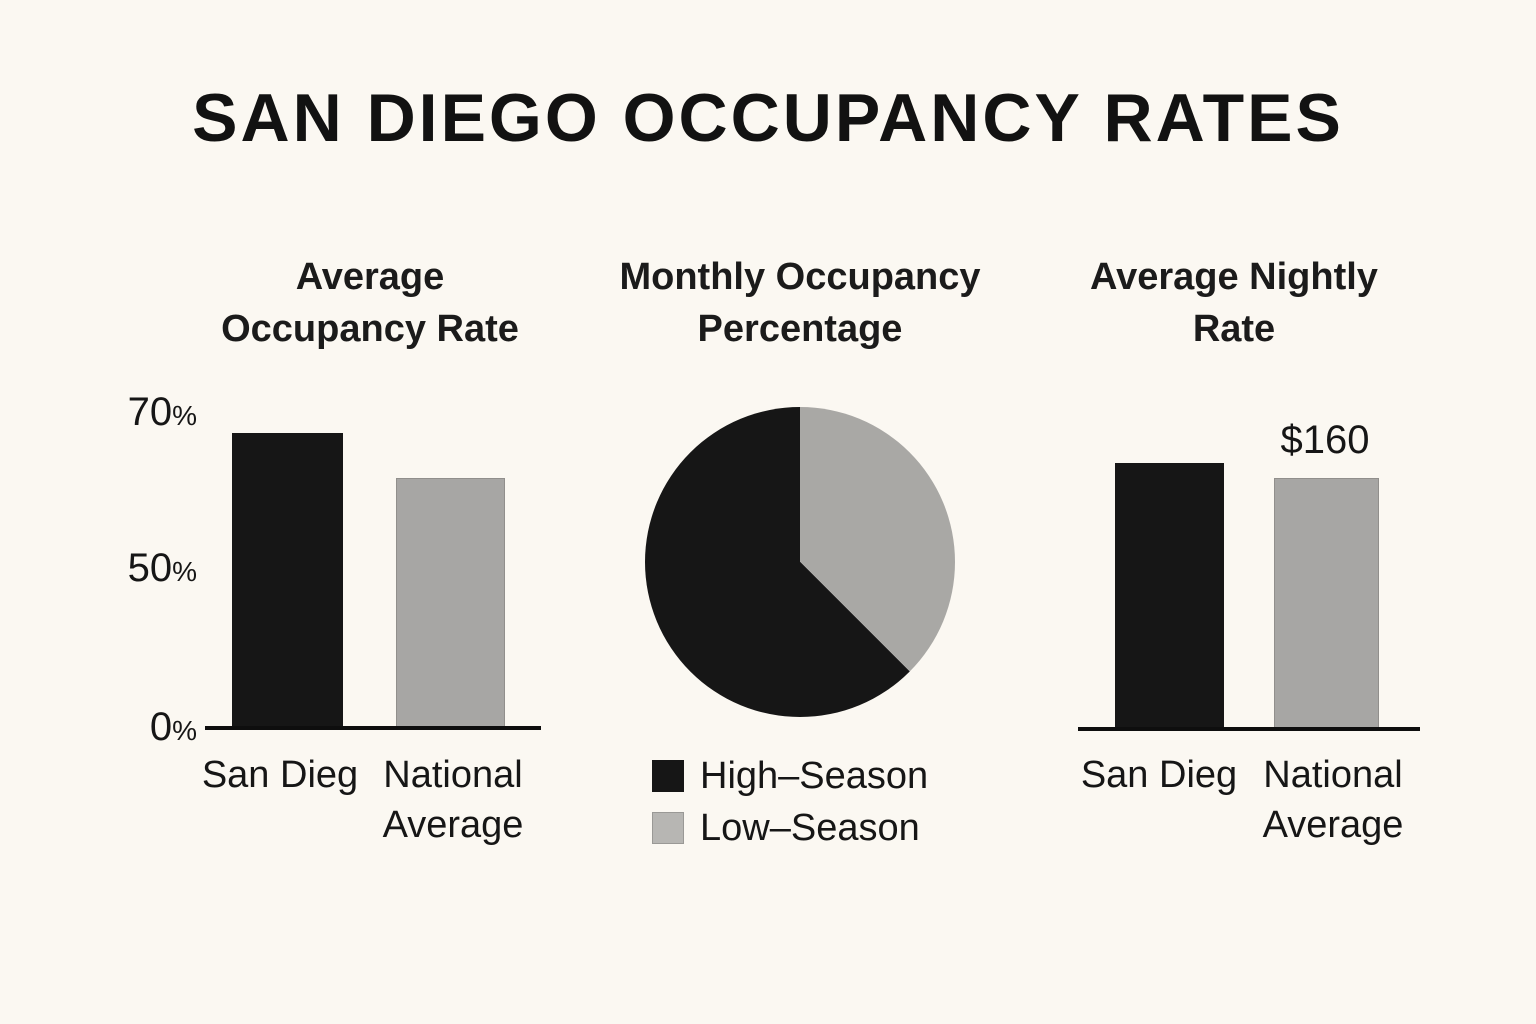 Image resolution: width=1536 pixels, height=1024 pixels. Describe the element at coordinates (1326, 603) in the screenshot. I see `bar-nightly-rate-national-average` at that location.